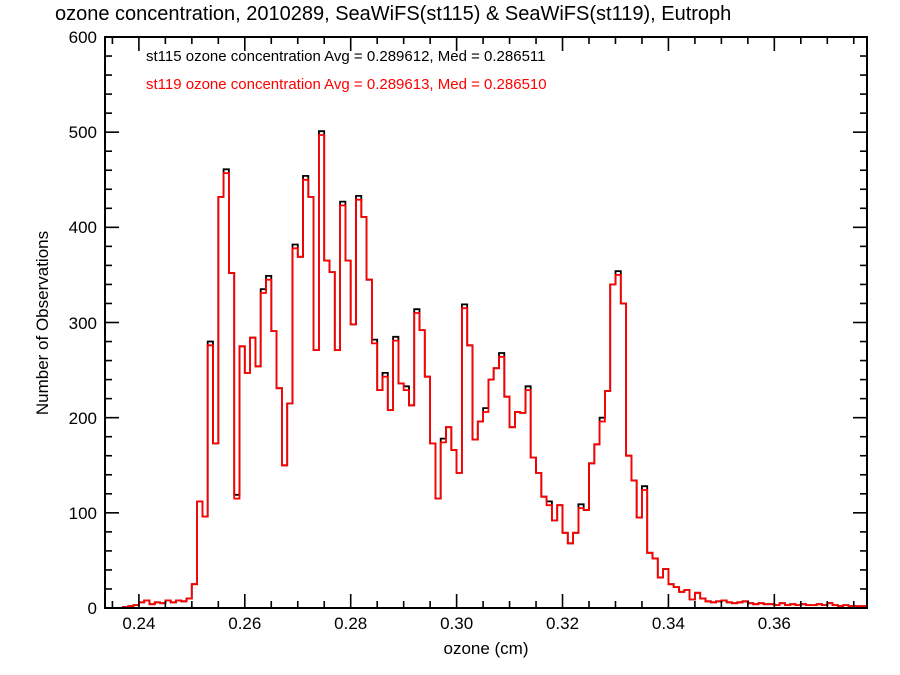  I want to click on x-tick-label-0.30: 0.30, so click(457, 623).